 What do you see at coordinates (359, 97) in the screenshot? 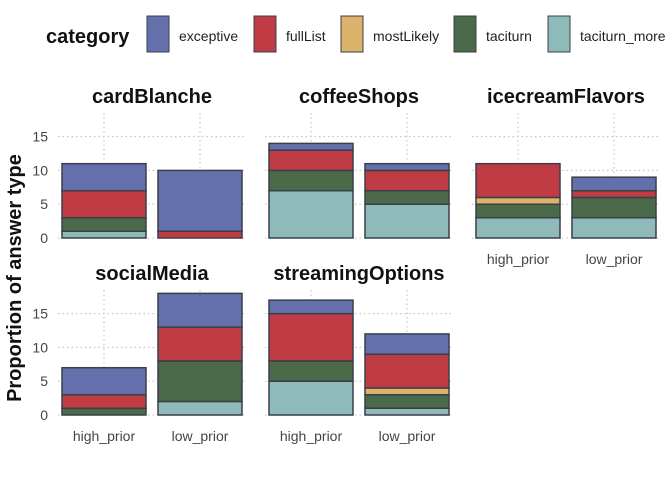
I see `facet-title-coffee-shops: coffeeShops` at bounding box center [359, 97].